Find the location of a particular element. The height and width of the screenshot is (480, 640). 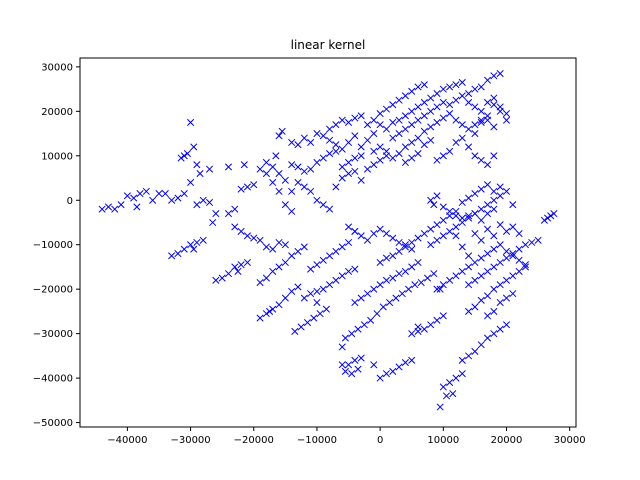

y-tick-label: −30000 is located at coordinates (53, 334).